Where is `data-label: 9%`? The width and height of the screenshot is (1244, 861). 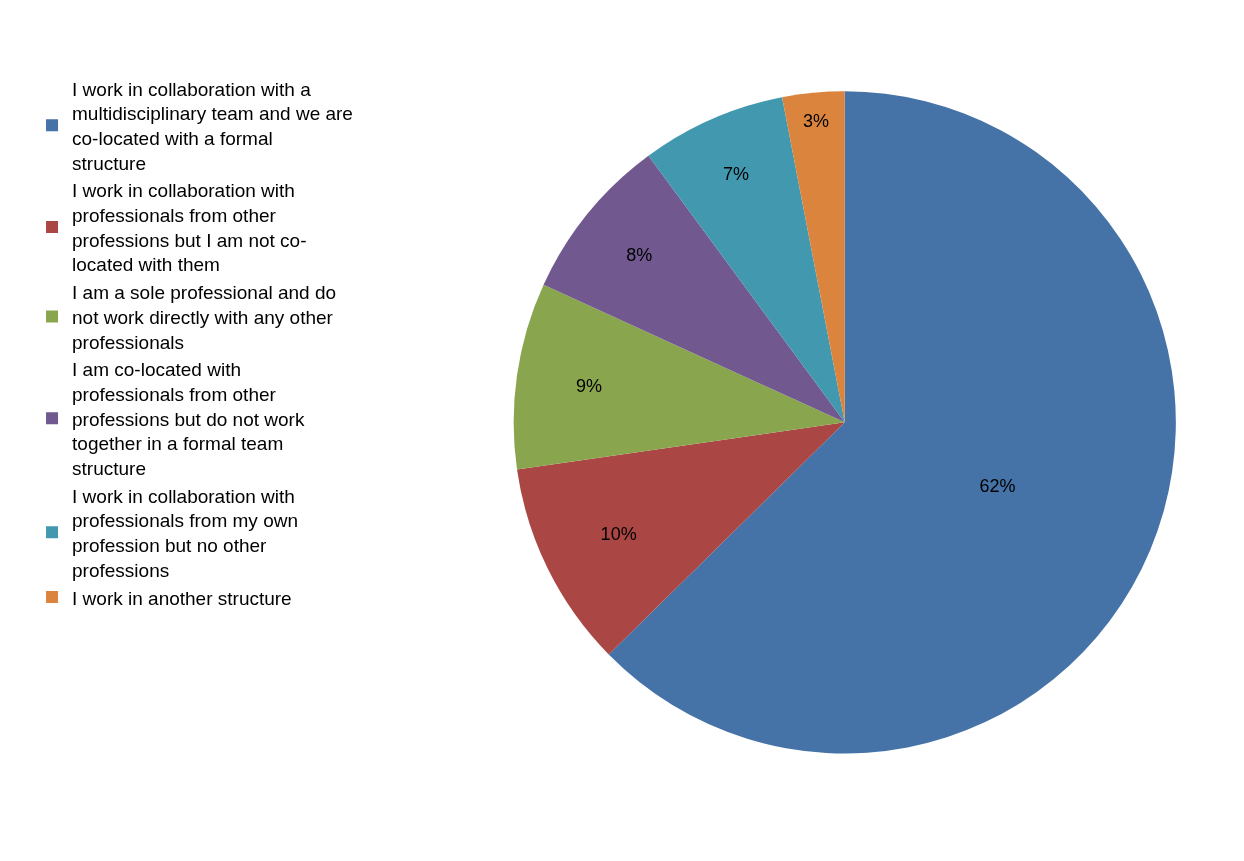
data-label: 9% is located at coordinates (589, 385).